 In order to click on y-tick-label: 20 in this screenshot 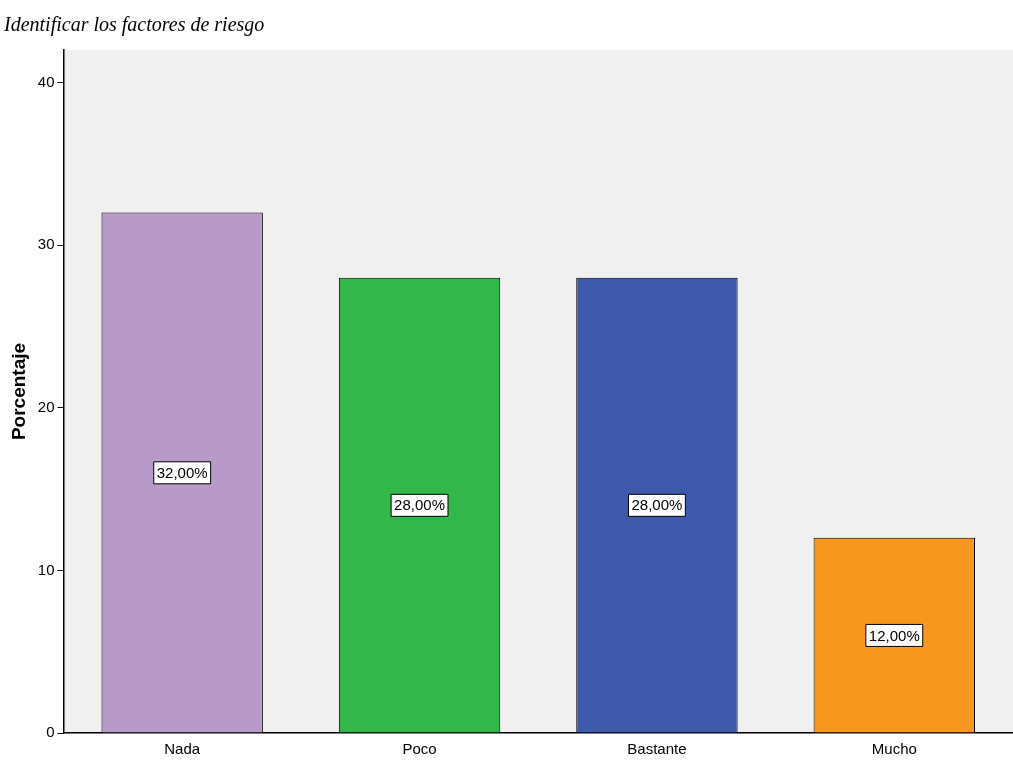, I will do `click(46, 406)`.